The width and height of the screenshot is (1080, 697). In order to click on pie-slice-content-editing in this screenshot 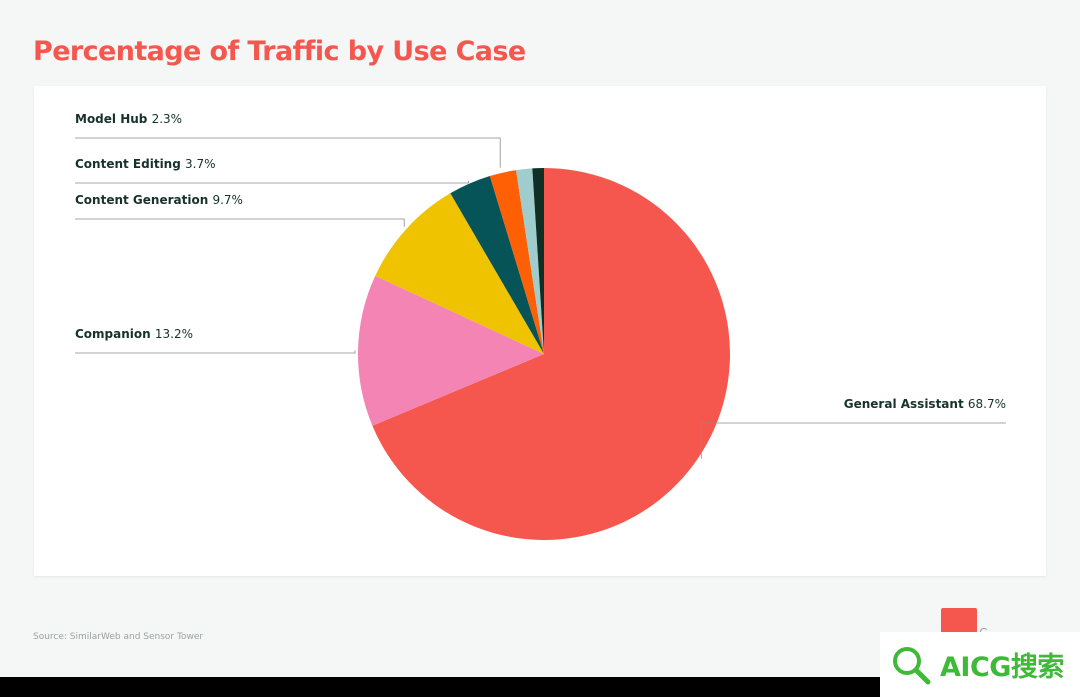, I will do `click(497, 265)`.